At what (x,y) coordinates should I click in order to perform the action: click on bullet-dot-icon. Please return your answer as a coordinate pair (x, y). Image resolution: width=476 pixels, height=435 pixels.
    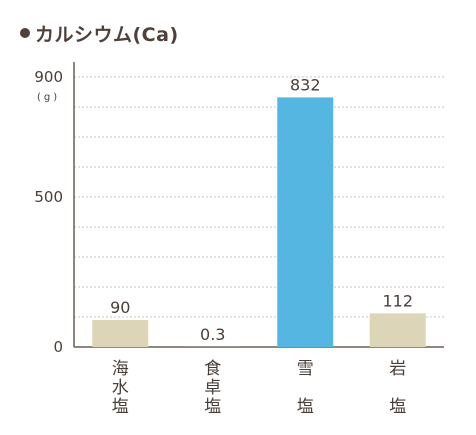
    Looking at the image, I should click on (25, 33).